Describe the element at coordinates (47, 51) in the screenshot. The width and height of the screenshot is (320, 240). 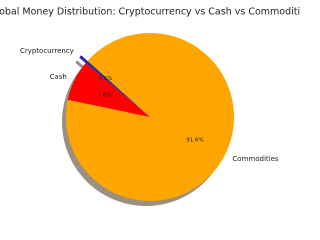
I see `slice-label: Cryptocurrency` at that location.